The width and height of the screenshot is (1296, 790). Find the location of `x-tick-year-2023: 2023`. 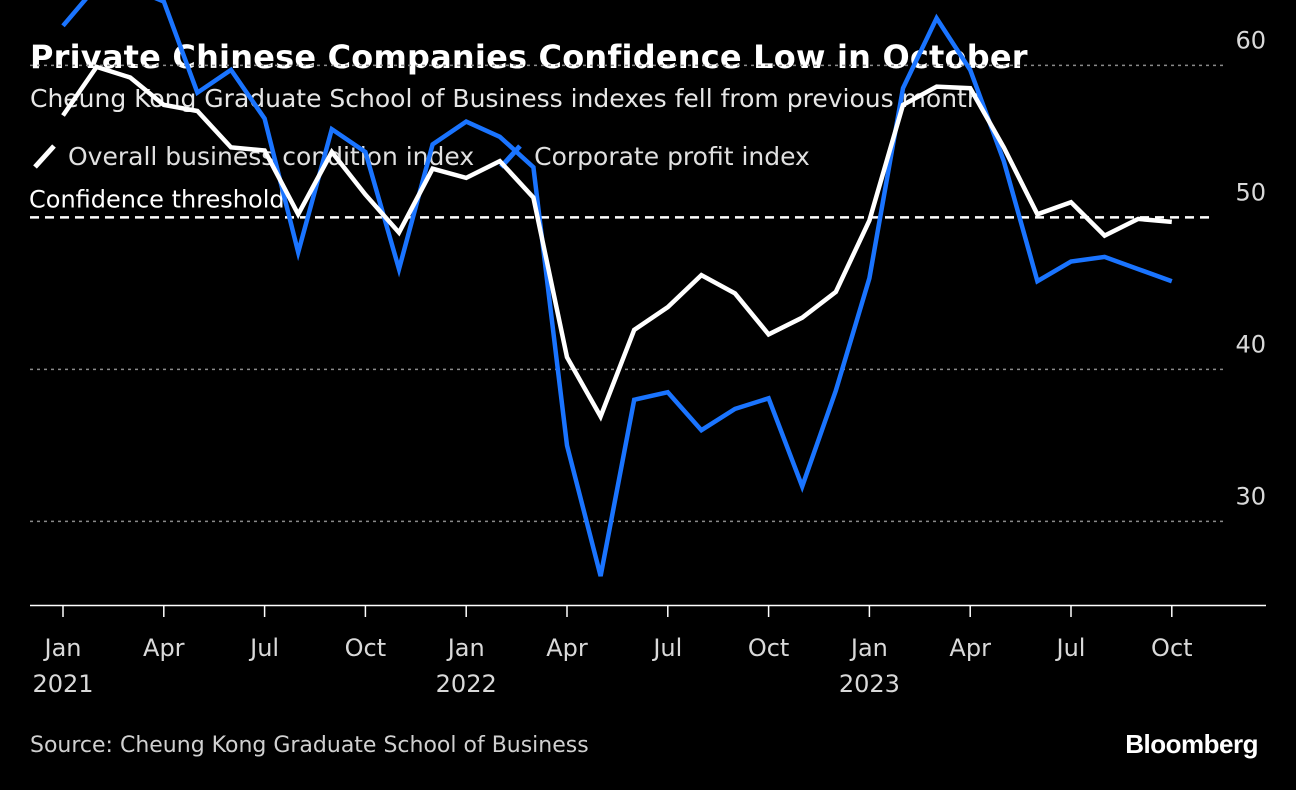

x-tick-year-2023: 2023 is located at coordinates (869, 684).